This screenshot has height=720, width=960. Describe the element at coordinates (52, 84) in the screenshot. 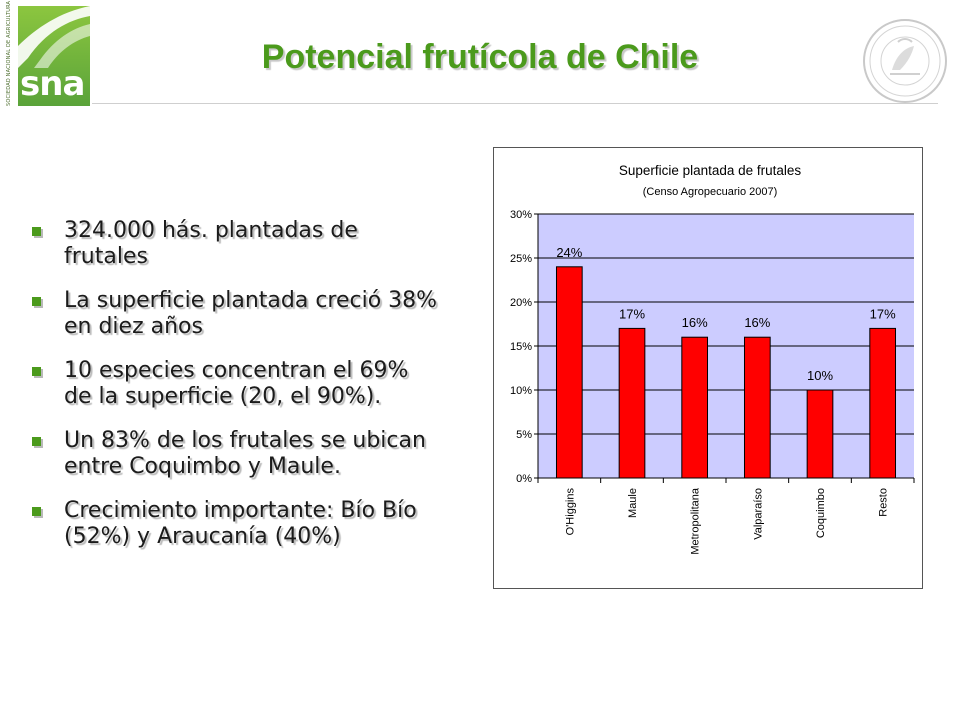

I see `logo-text: sna` at that location.